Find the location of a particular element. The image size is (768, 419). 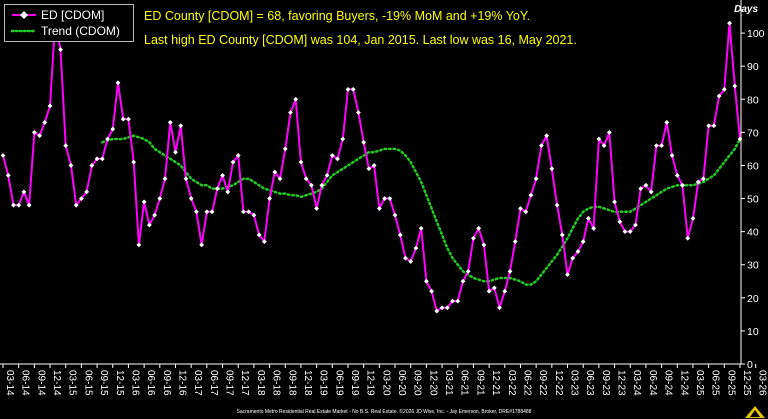

x-tick-label: 06-20 is located at coordinates (401, 383).